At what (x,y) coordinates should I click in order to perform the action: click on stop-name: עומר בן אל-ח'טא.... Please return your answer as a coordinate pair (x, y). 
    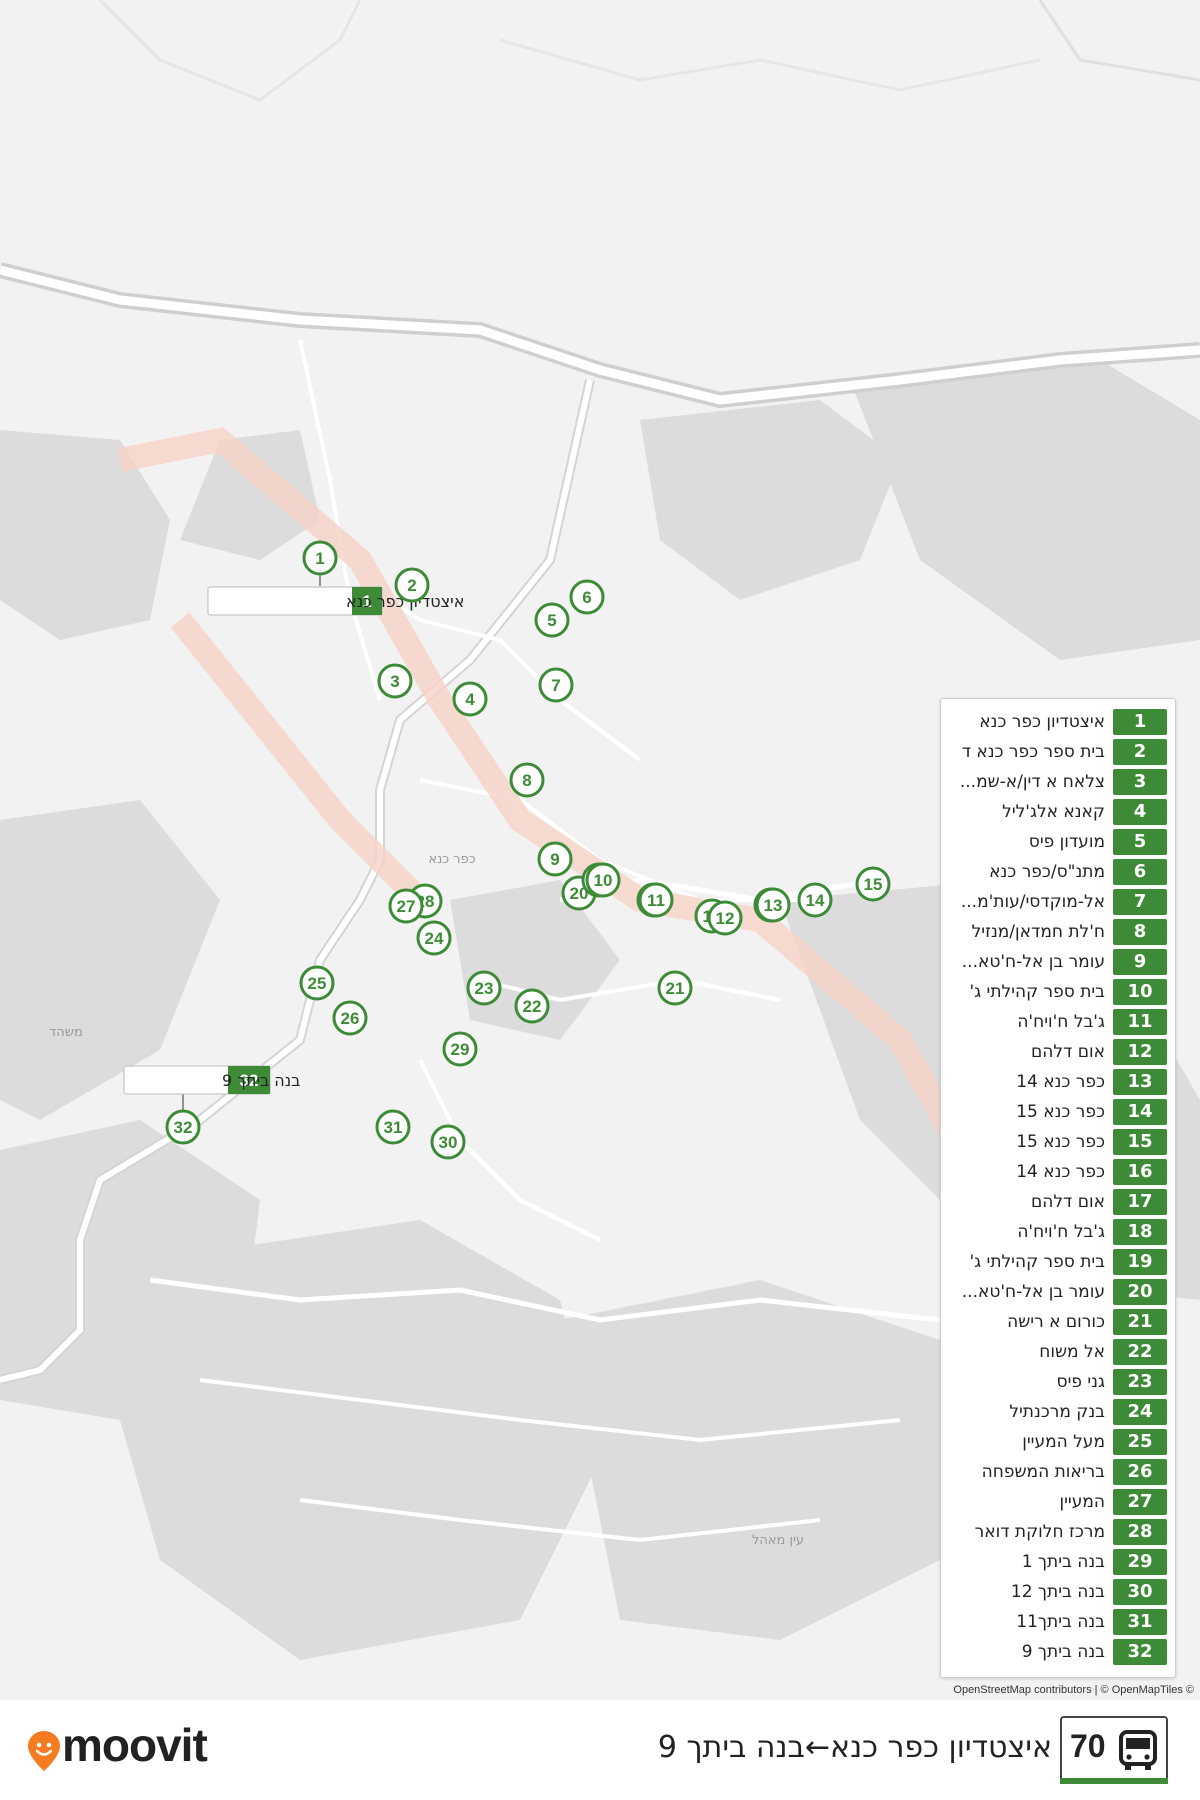
    Looking at the image, I should click on (1033, 1292).